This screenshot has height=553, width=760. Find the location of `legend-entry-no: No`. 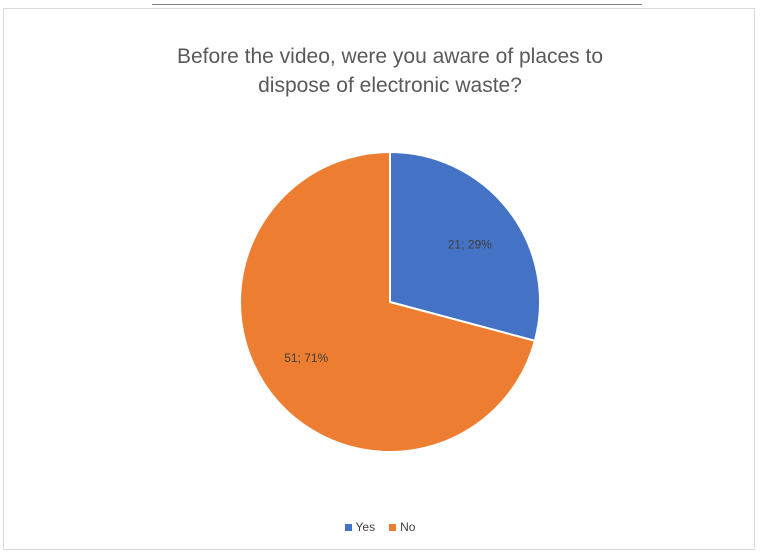

legend-entry-no: No is located at coordinates (402, 527).